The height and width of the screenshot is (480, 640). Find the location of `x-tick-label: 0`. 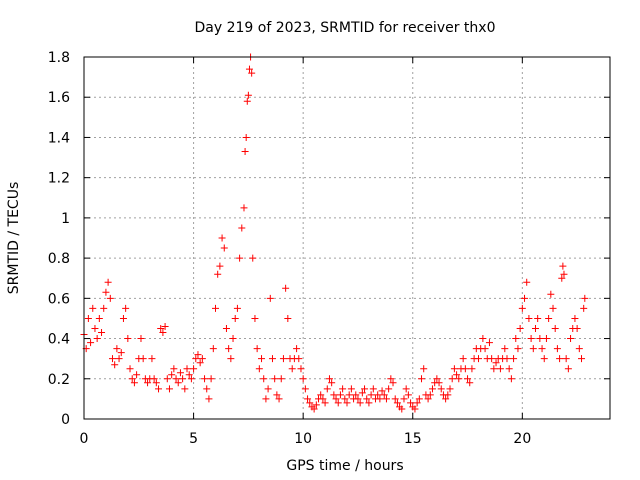

x-tick-label: 0 is located at coordinates (84, 439).